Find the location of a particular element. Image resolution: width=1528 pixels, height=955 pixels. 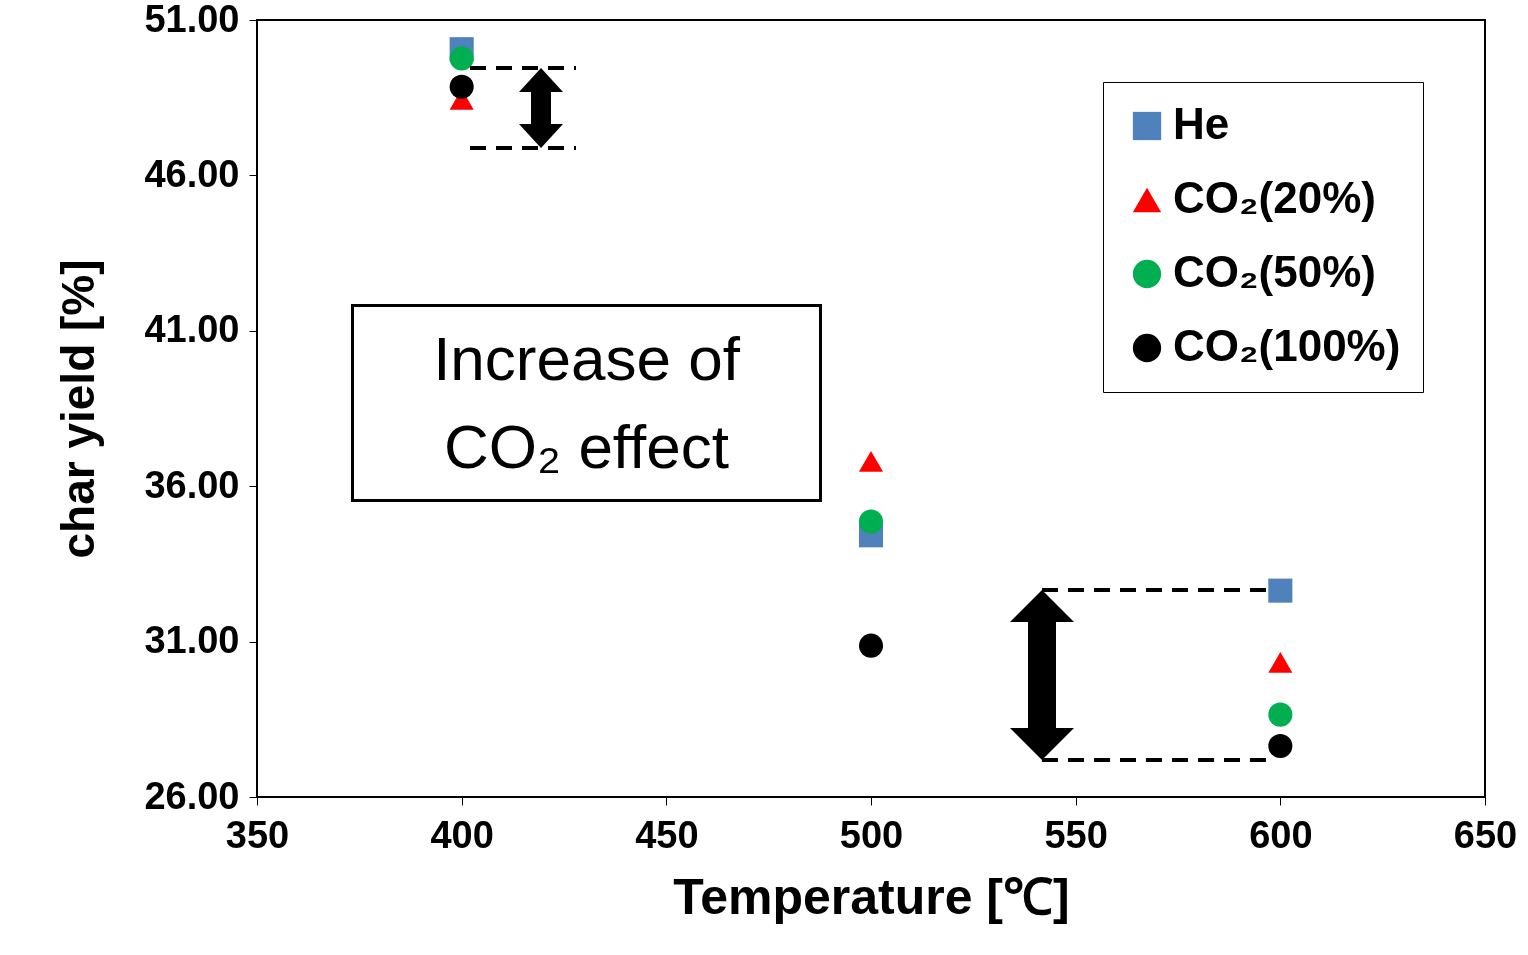

legend-label: CO₂(20%) is located at coordinates (1274, 197).